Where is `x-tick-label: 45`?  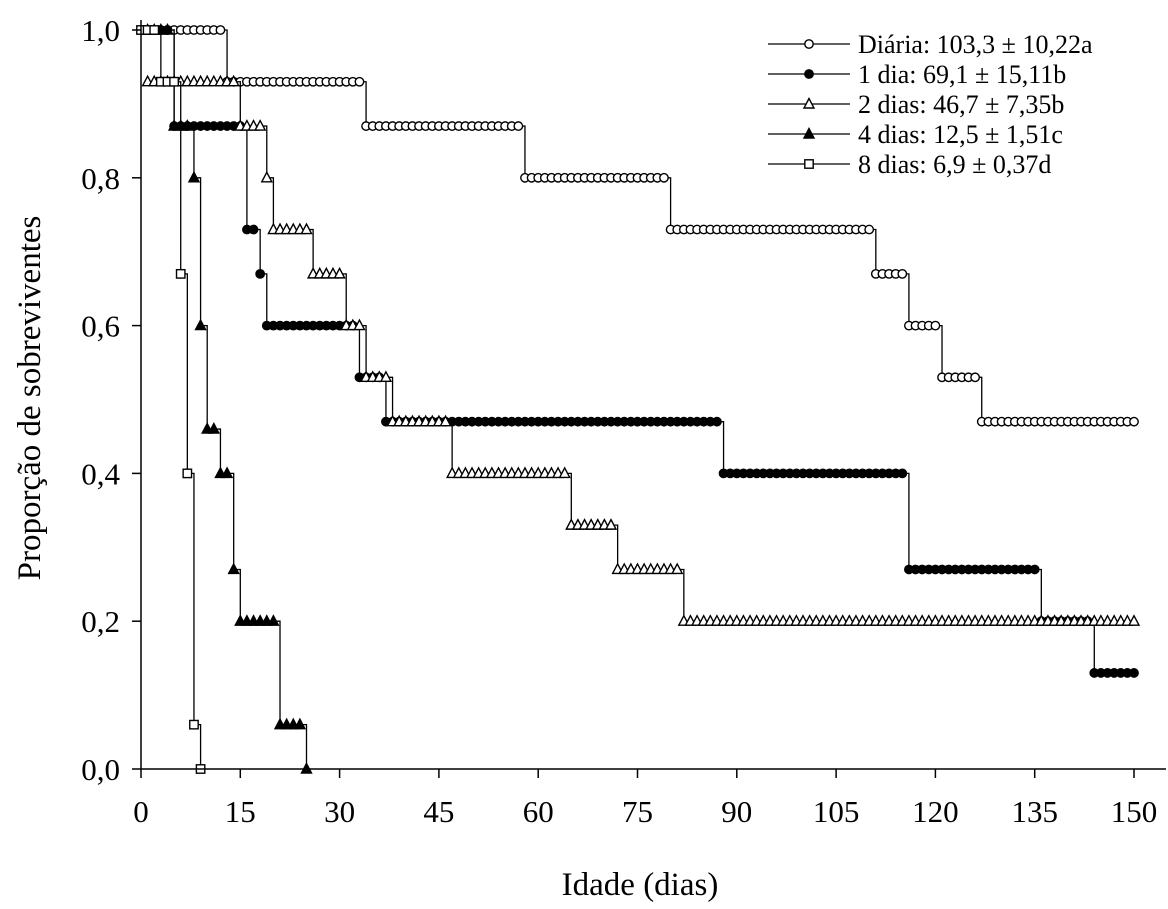 x-tick-label: 45 is located at coordinates (438, 811).